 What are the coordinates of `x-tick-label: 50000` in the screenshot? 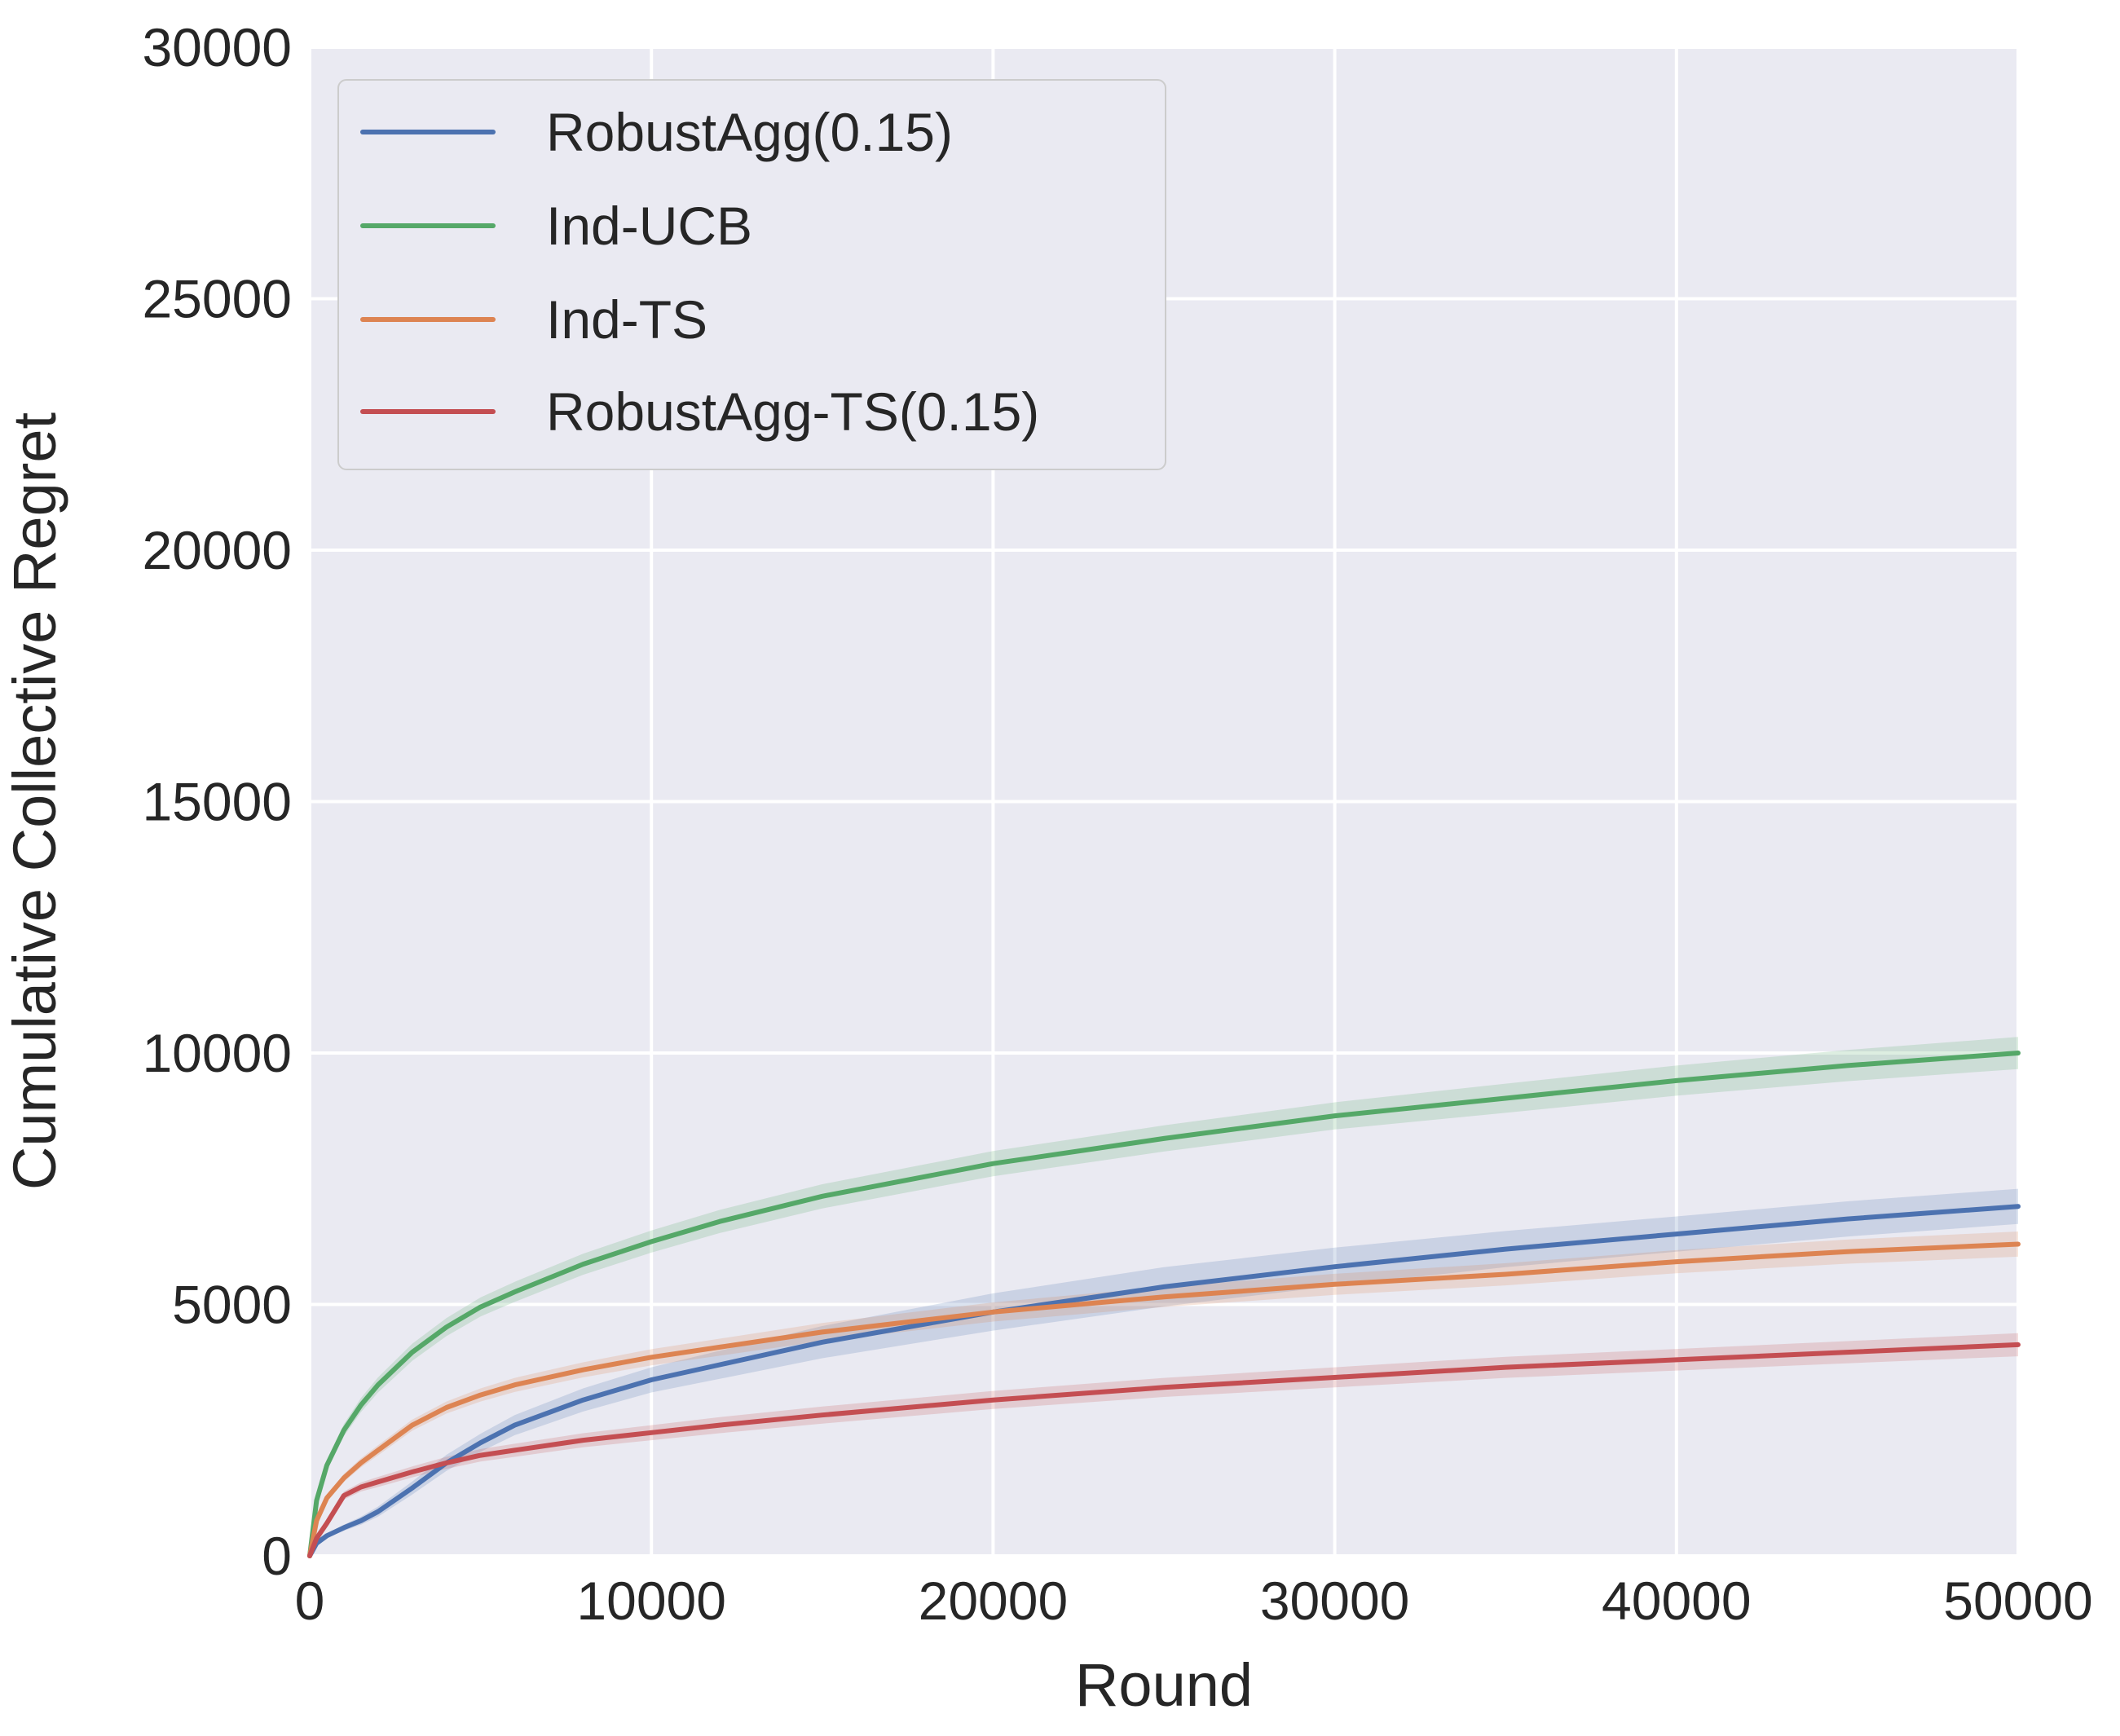 It's located at (2018, 1601).